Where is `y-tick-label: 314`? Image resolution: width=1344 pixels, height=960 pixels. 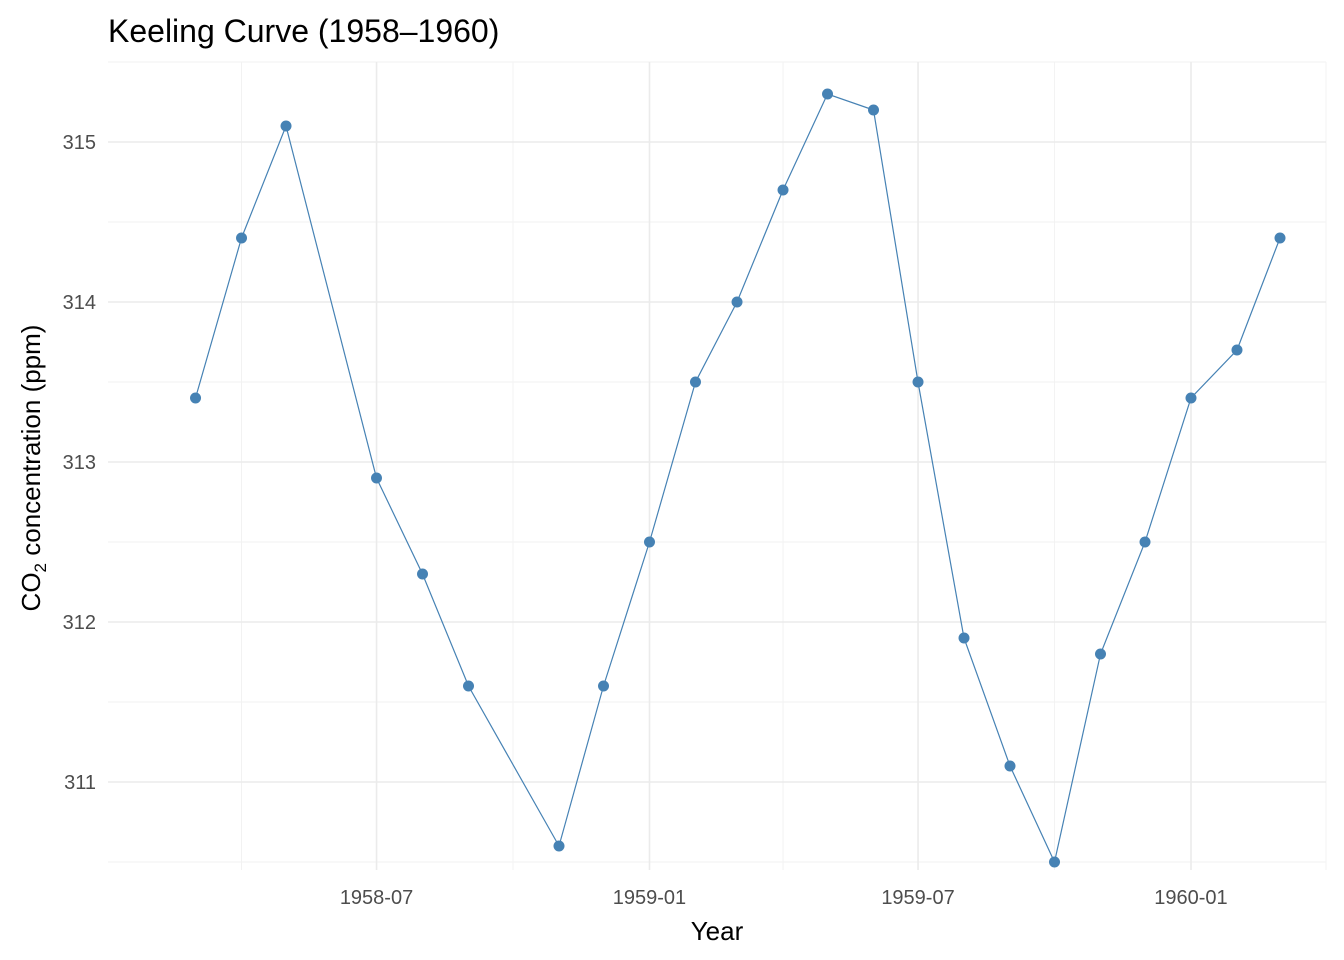 y-tick-label: 314 is located at coordinates (79, 303).